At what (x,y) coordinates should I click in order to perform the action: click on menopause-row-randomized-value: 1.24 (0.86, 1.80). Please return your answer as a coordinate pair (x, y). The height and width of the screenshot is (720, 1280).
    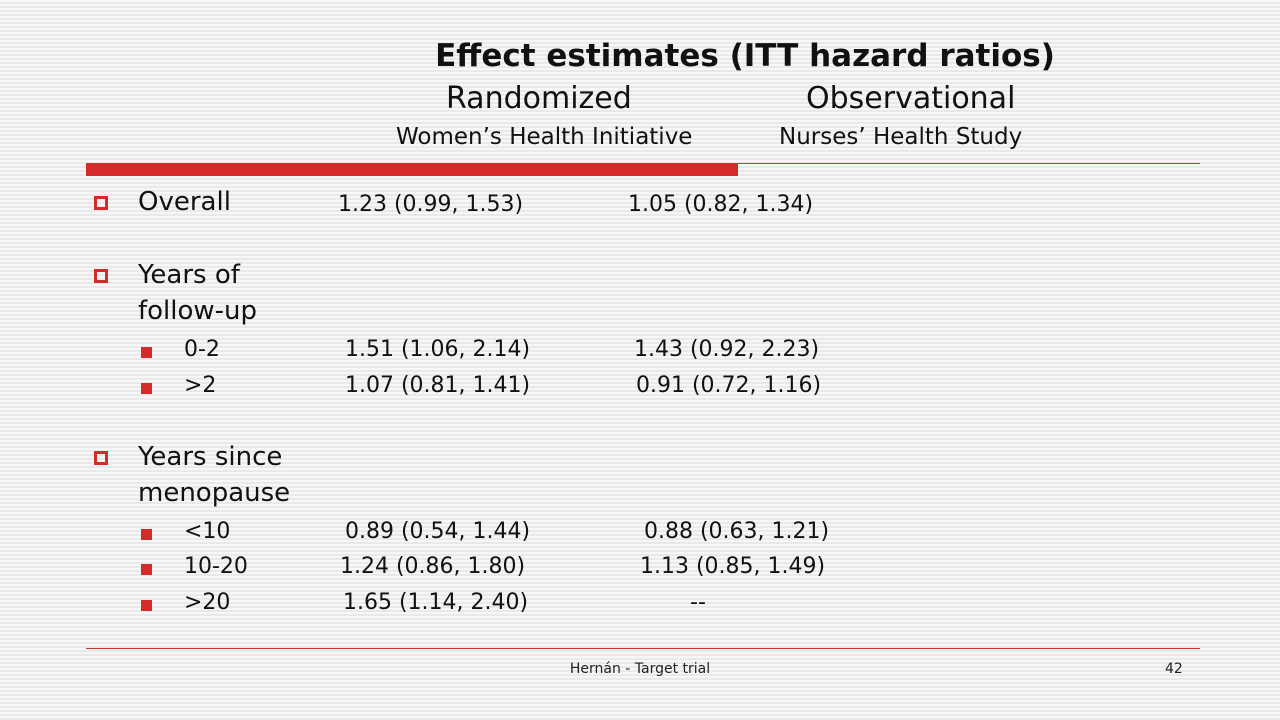
    Looking at the image, I should click on (433, 566).